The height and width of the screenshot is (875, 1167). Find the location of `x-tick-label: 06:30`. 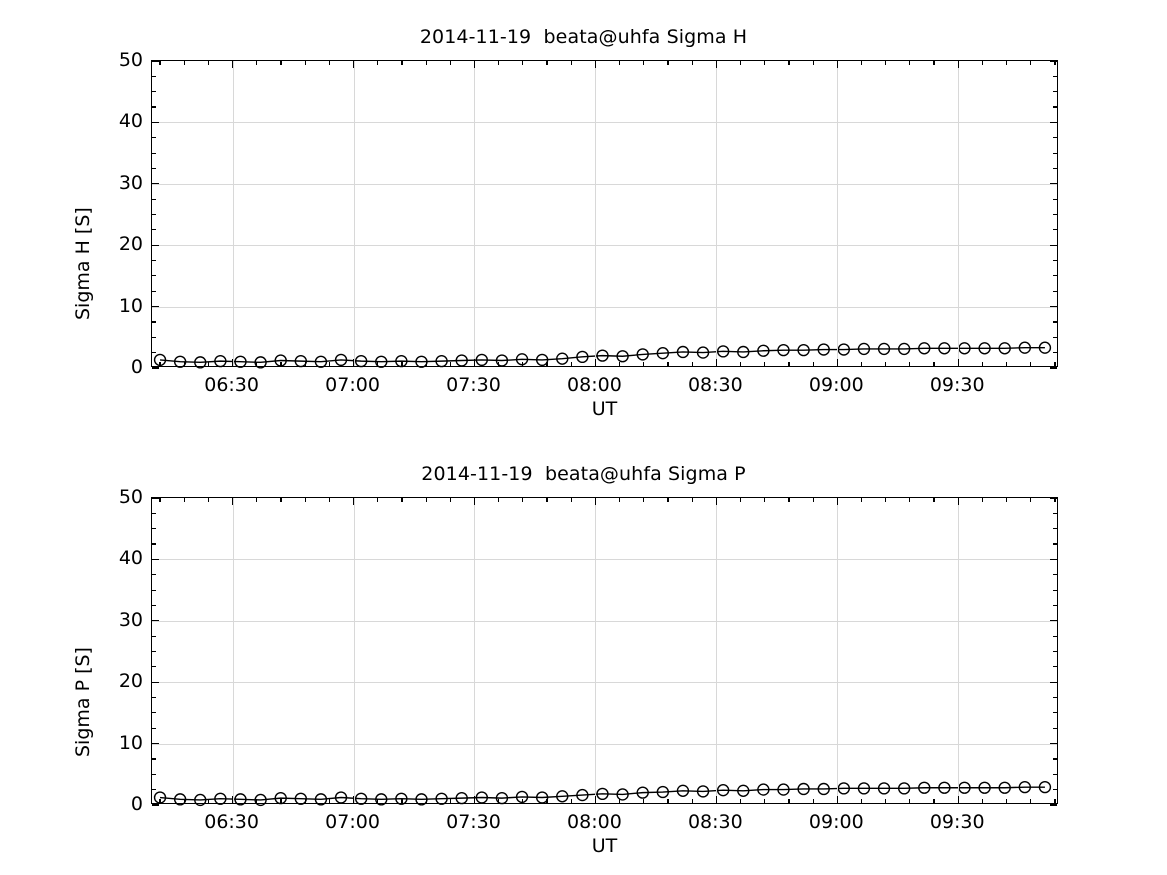

x-tick-label: 06:30 is located at coordinates (231, 385).